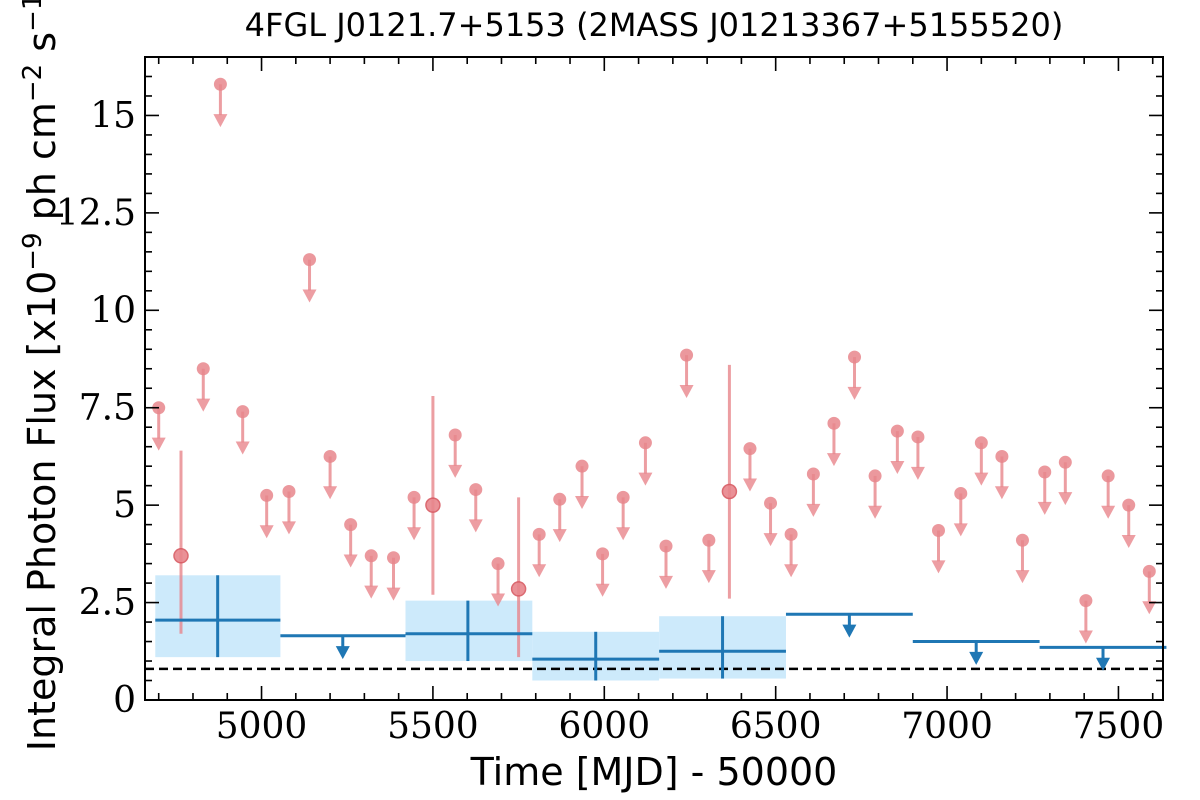 The height and width of the screenshot is (800, 1200). Describe the element at coordinates (262, 726) in the screenshot. I see `x-tick-label: 5000` at that location.